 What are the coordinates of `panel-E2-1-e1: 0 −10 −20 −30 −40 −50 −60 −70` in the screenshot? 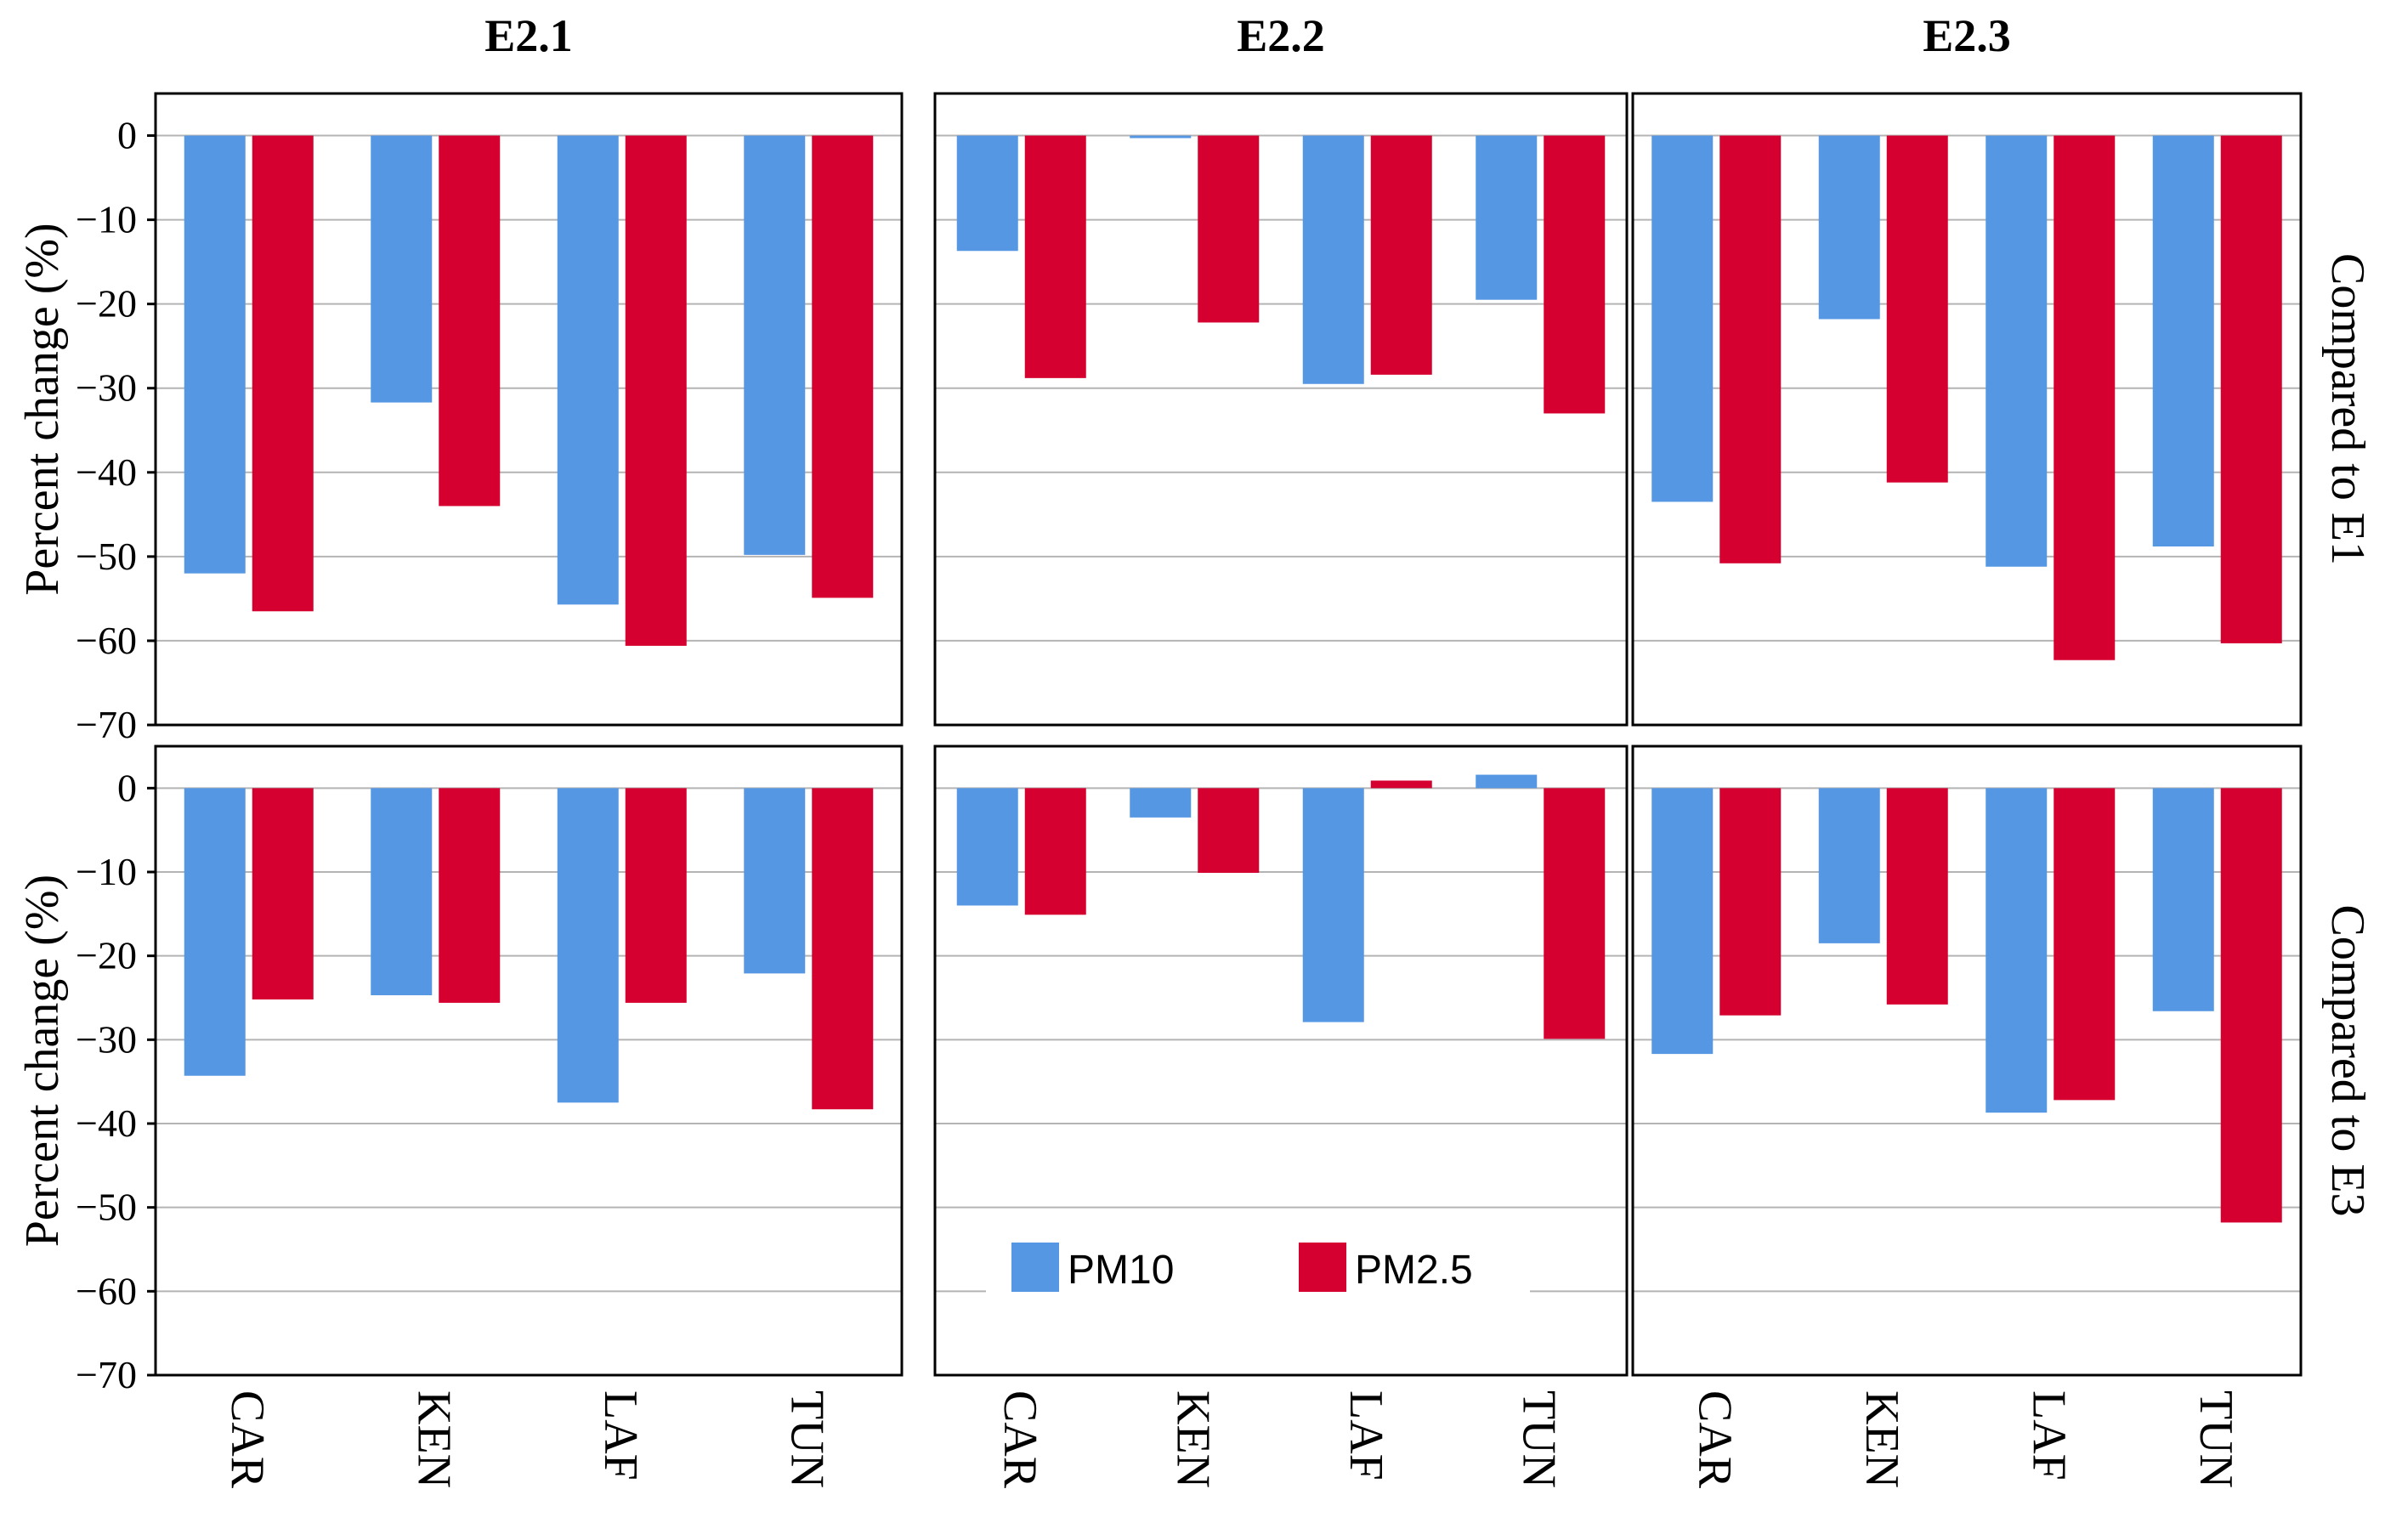 It's located at (490, 419).